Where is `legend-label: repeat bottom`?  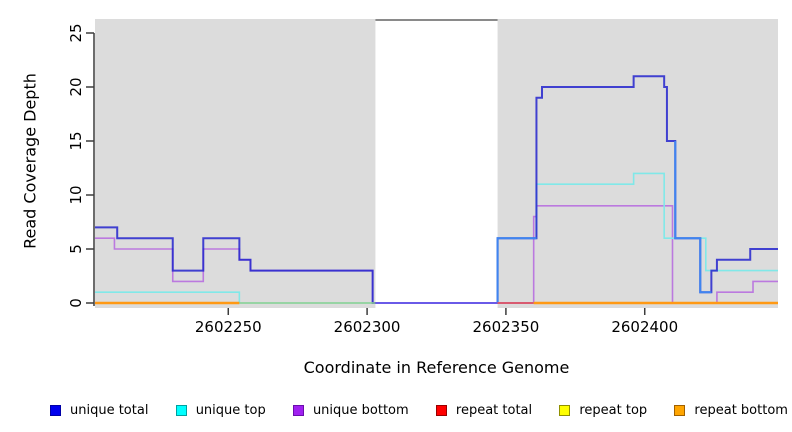
legend-label: repeat bottom is located at coordinates (741, 410).